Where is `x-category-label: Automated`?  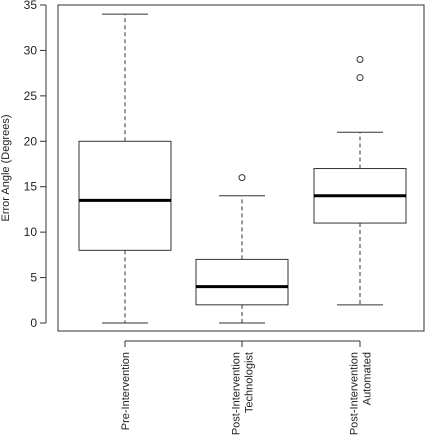
x-category-label: Automated is located at coordinates (368, 378).